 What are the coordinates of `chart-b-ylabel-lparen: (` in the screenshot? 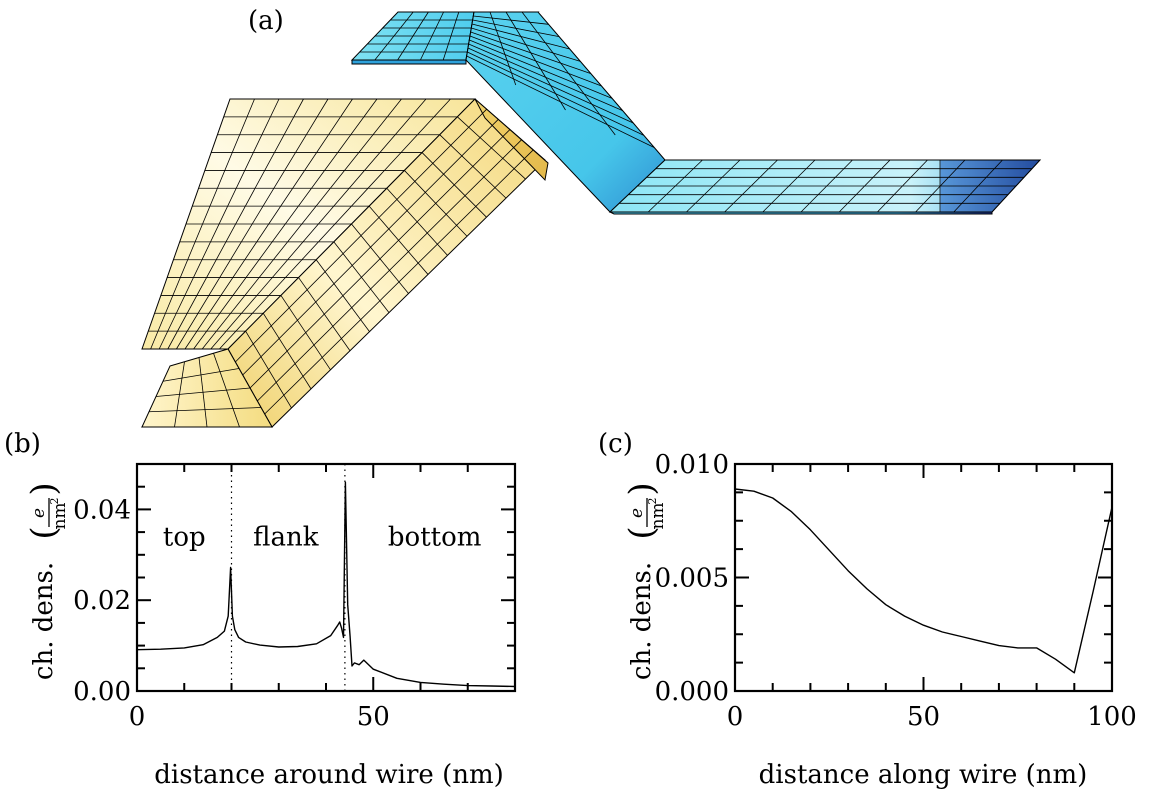 It's located at (44, 532).